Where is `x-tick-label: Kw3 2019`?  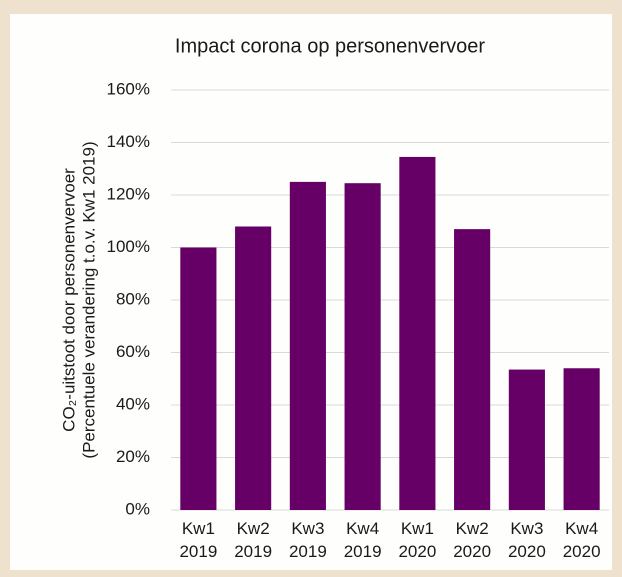 x-tick-label: Kw3 2019 is located at coordinates (308, 540).